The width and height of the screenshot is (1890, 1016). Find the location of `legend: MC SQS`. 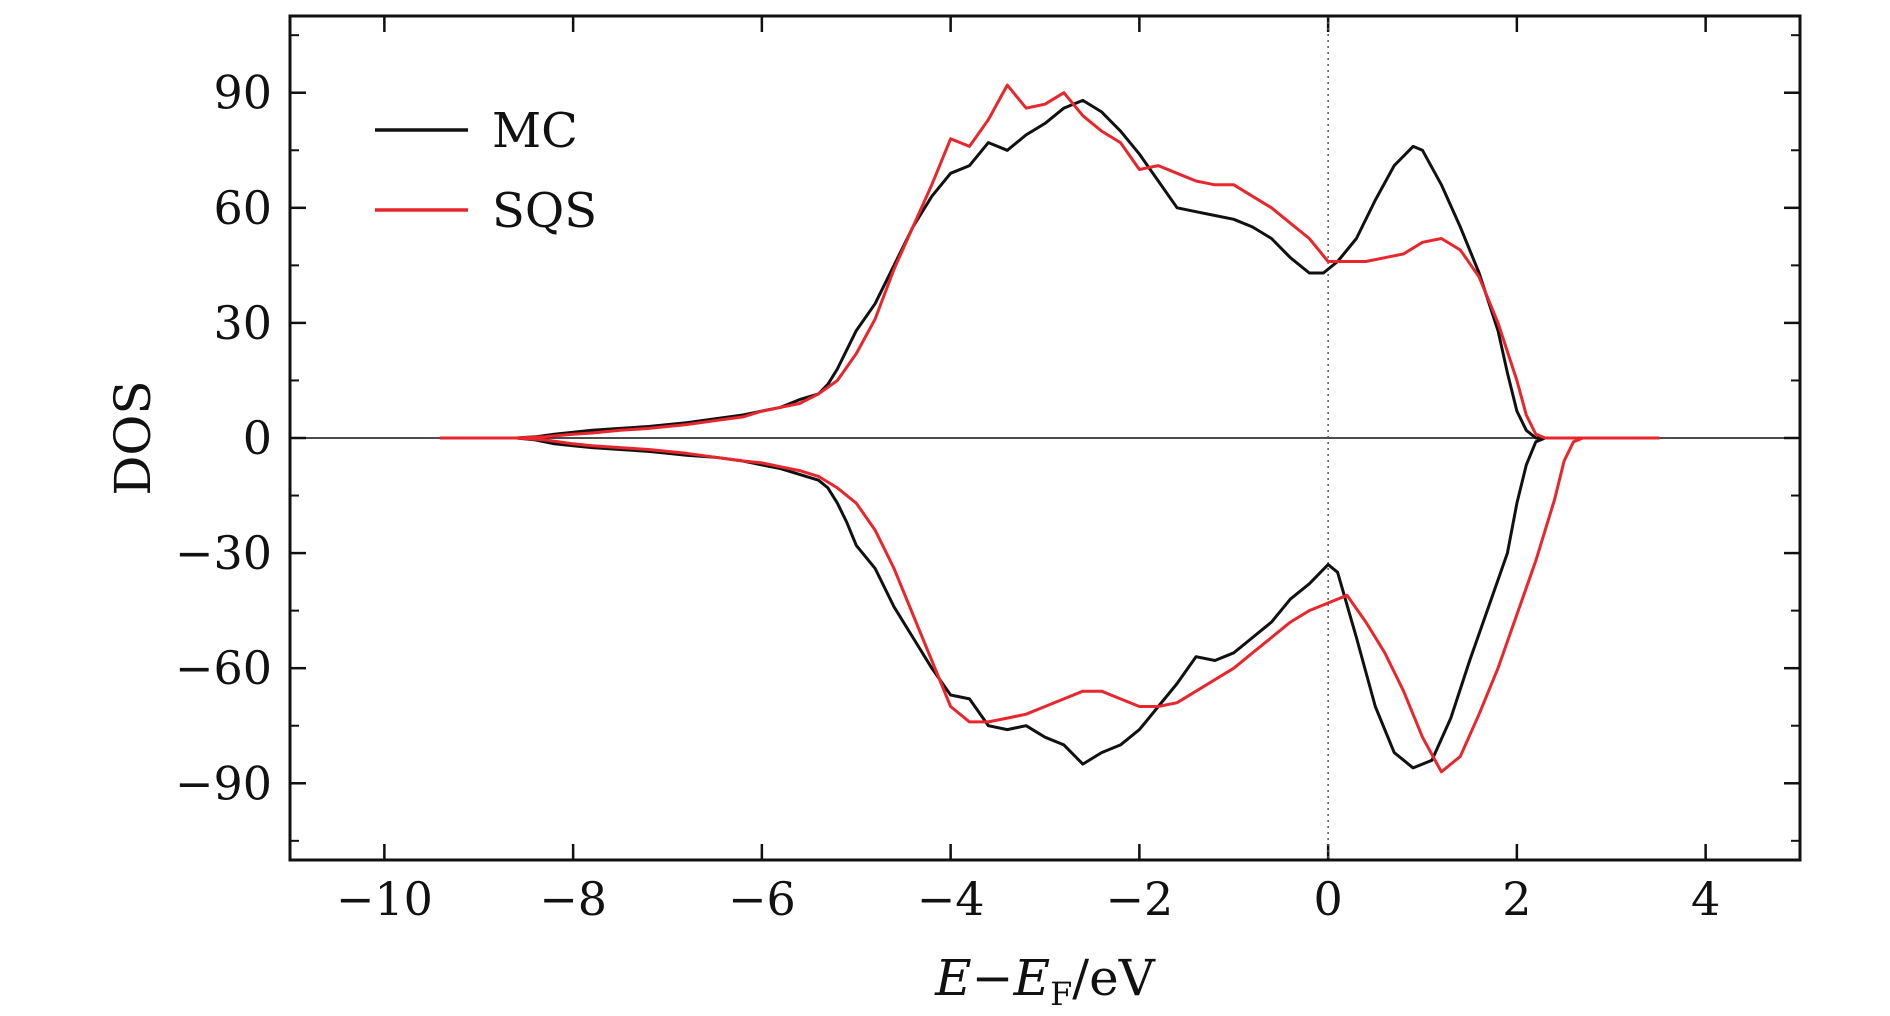

legend: MC SQS is located at coordinates (486, 171).